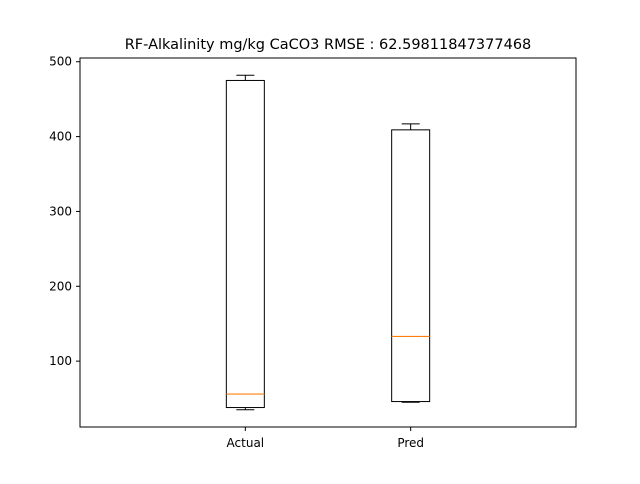 Image resolution: width=640 pixels, height=484 pixels. Describe the element at coordinates (246, 443) in the screenshot. I see `x-tick-label: Actual` at that location.